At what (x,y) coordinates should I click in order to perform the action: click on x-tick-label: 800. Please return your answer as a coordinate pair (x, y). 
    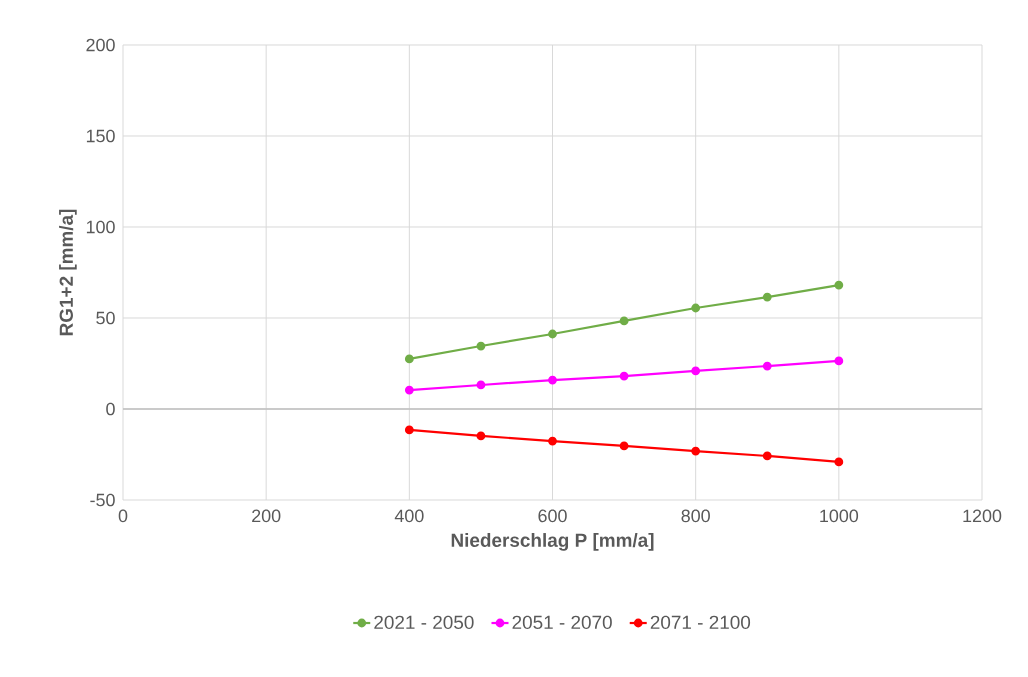
    Looking at the image, I should click on (695, 516).